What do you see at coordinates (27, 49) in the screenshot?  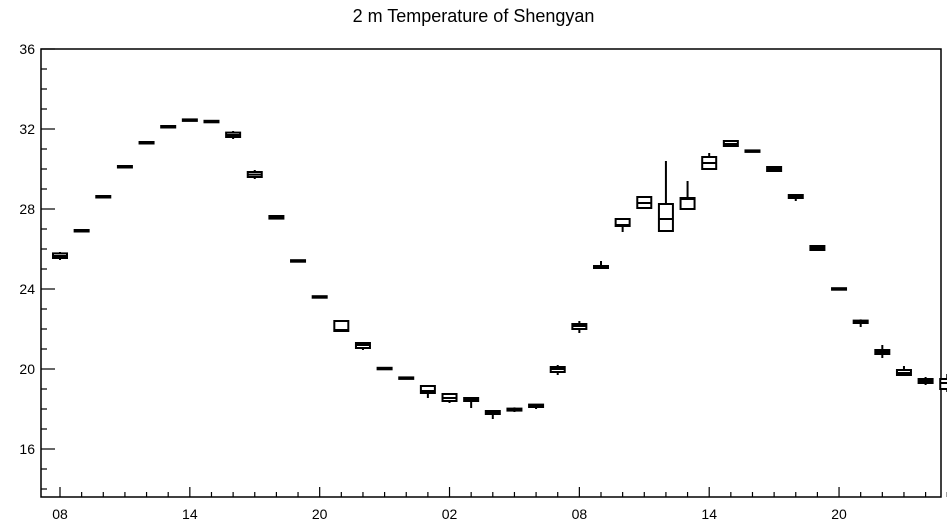 I see `y-tick-label: 36` at bounding box center [27, 49].